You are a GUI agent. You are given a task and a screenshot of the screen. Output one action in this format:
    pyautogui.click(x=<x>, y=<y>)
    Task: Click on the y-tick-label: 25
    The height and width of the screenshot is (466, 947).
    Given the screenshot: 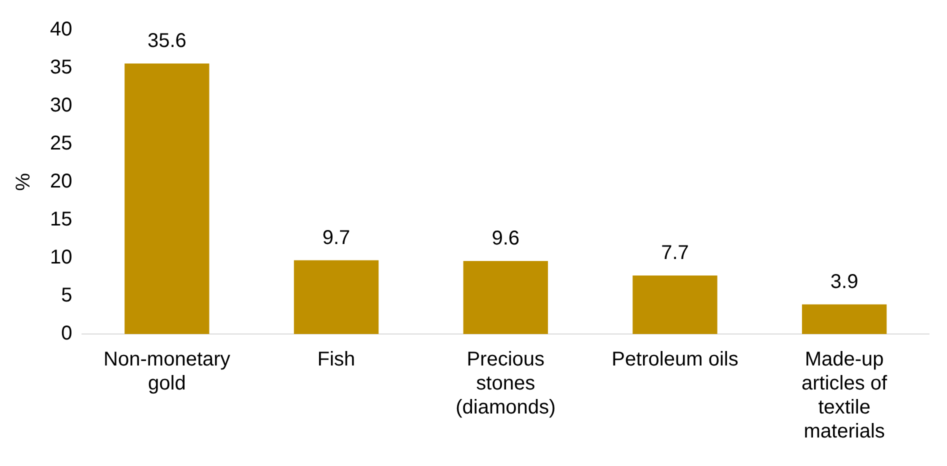 What is the action you would take?
    pyautogui.click(x=61, y=143)
    